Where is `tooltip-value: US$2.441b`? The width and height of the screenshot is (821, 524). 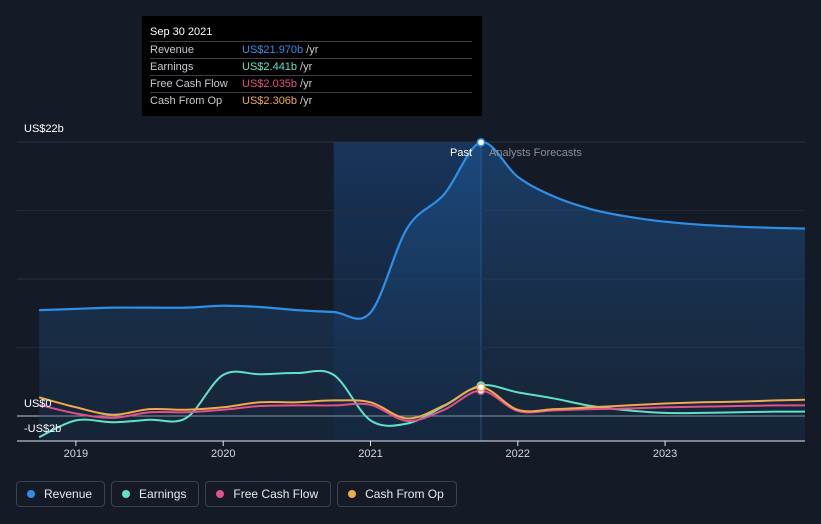
tooltip-value: US$2.441b is located at coordinates (270, 67).